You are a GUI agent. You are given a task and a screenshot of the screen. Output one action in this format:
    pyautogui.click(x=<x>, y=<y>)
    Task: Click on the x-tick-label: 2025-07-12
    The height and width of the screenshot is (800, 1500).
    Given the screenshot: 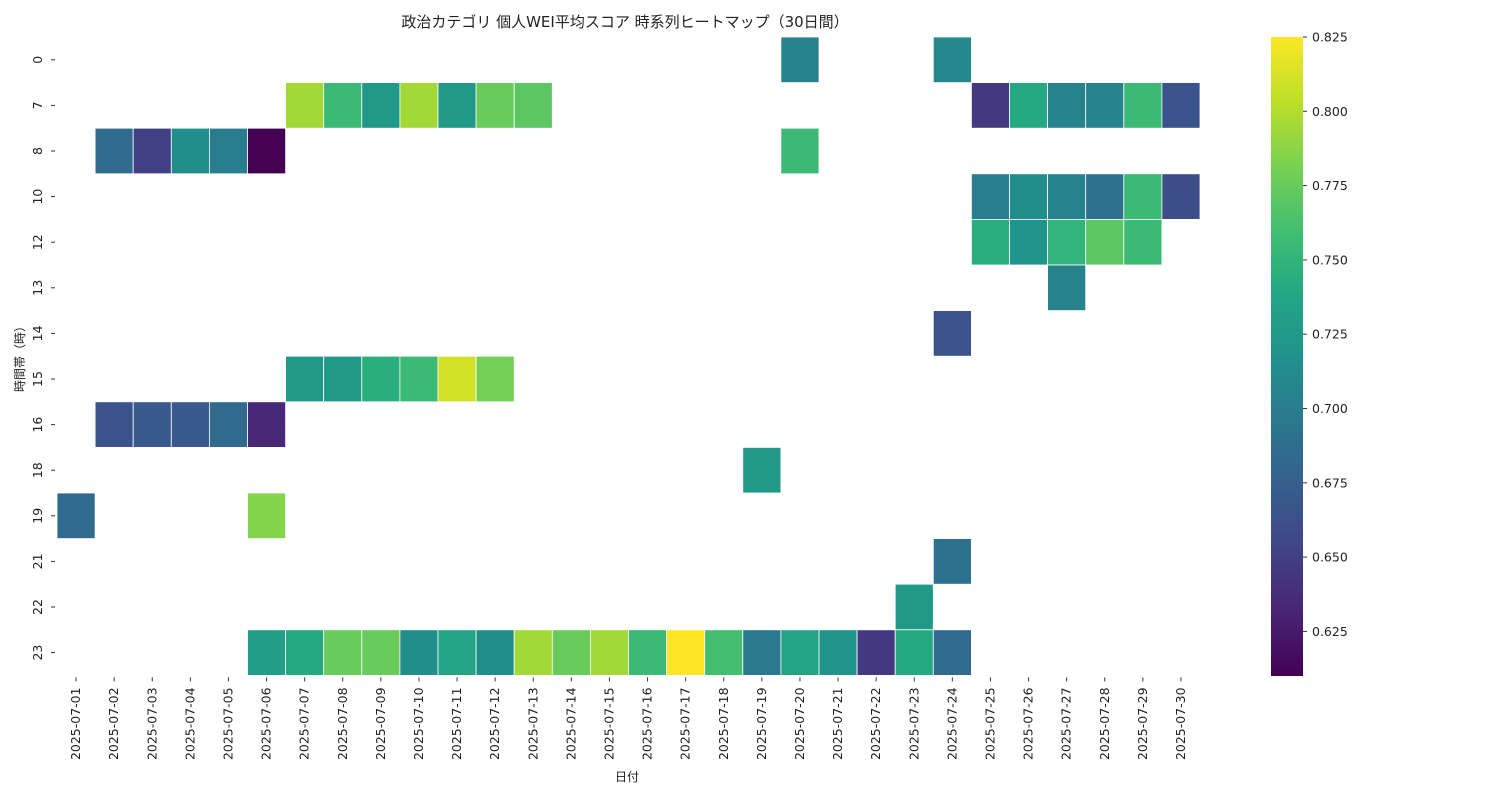 What is the action you would take?
    pyautogui.click(x=494, y=723)
    